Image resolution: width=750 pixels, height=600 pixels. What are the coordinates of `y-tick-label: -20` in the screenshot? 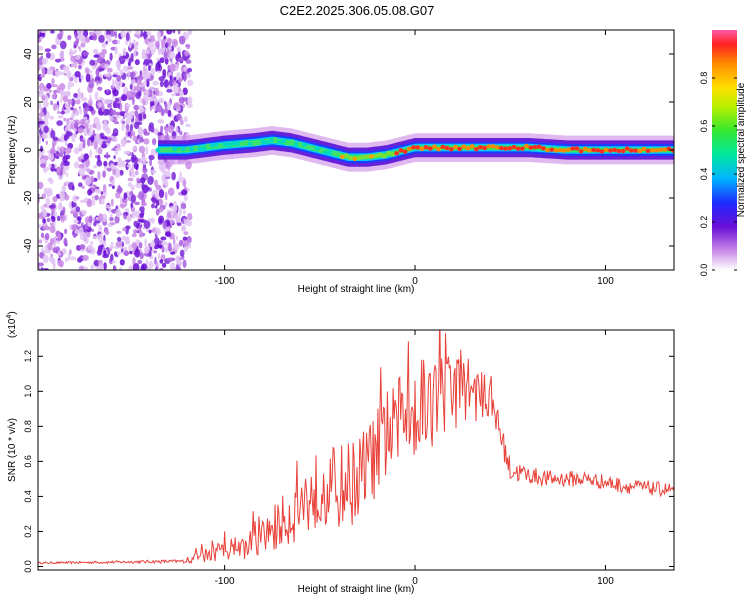 It's located at (28, 197).